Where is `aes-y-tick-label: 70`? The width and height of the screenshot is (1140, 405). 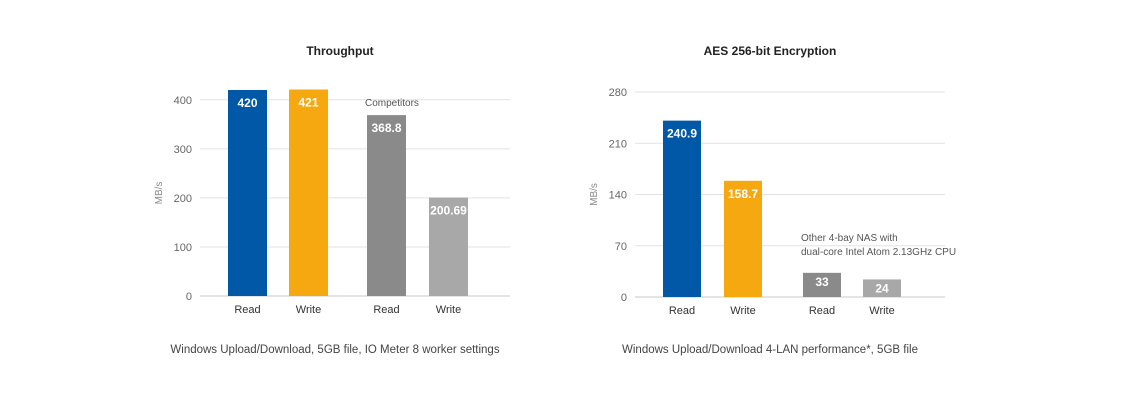
aes-y-tick-label: 70 is located at coordinates (621, 247).